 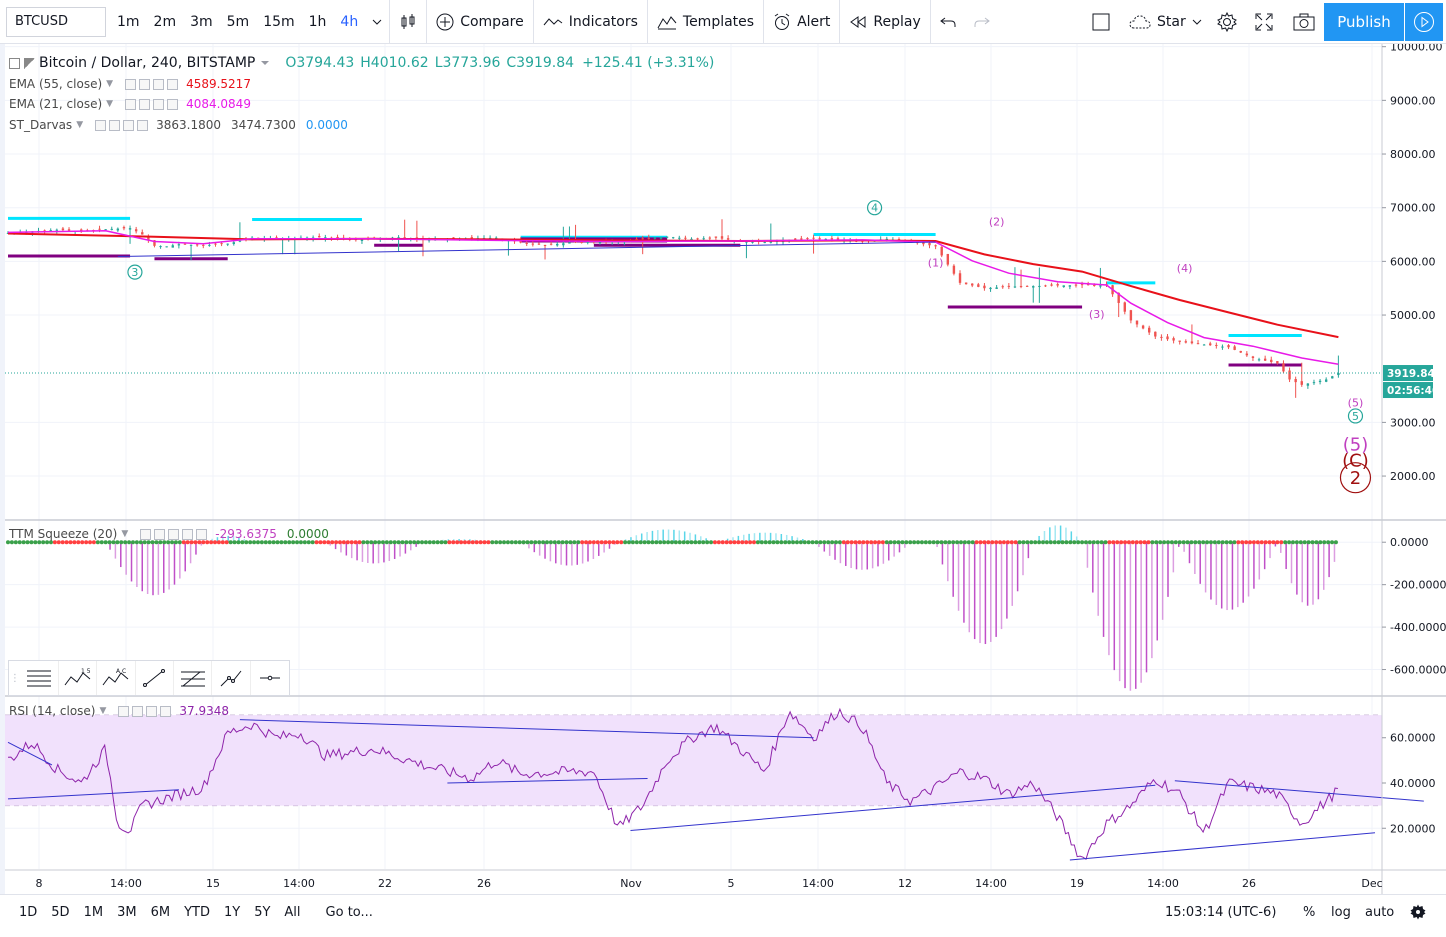 What do you see at coordinates (178, 125) in the screenshot?
I see `darvas-legend: ST_Darvas ▼ 3863.1800 3474.7300 0.0000` at bounding box center [178, 125].